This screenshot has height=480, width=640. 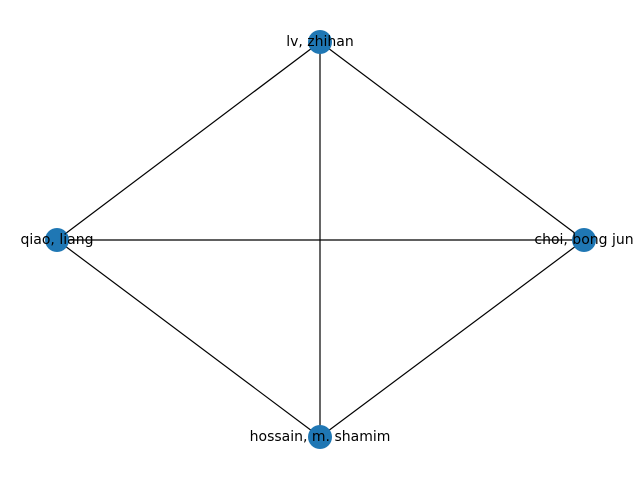 I want to click on node-choi, so click(x=584, y=240).